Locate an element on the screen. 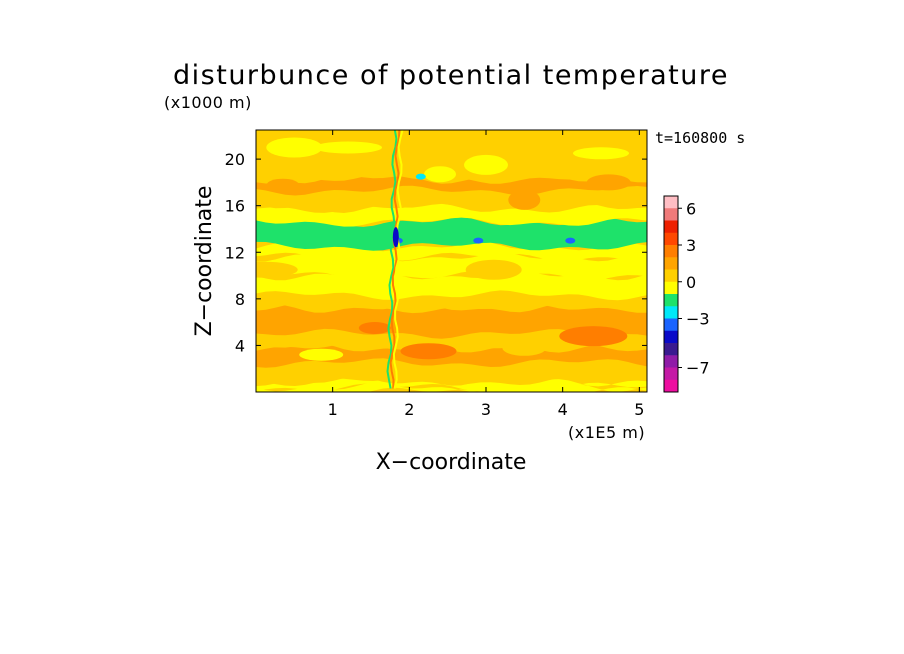  contour-patches is located at coordinates (443, 249).